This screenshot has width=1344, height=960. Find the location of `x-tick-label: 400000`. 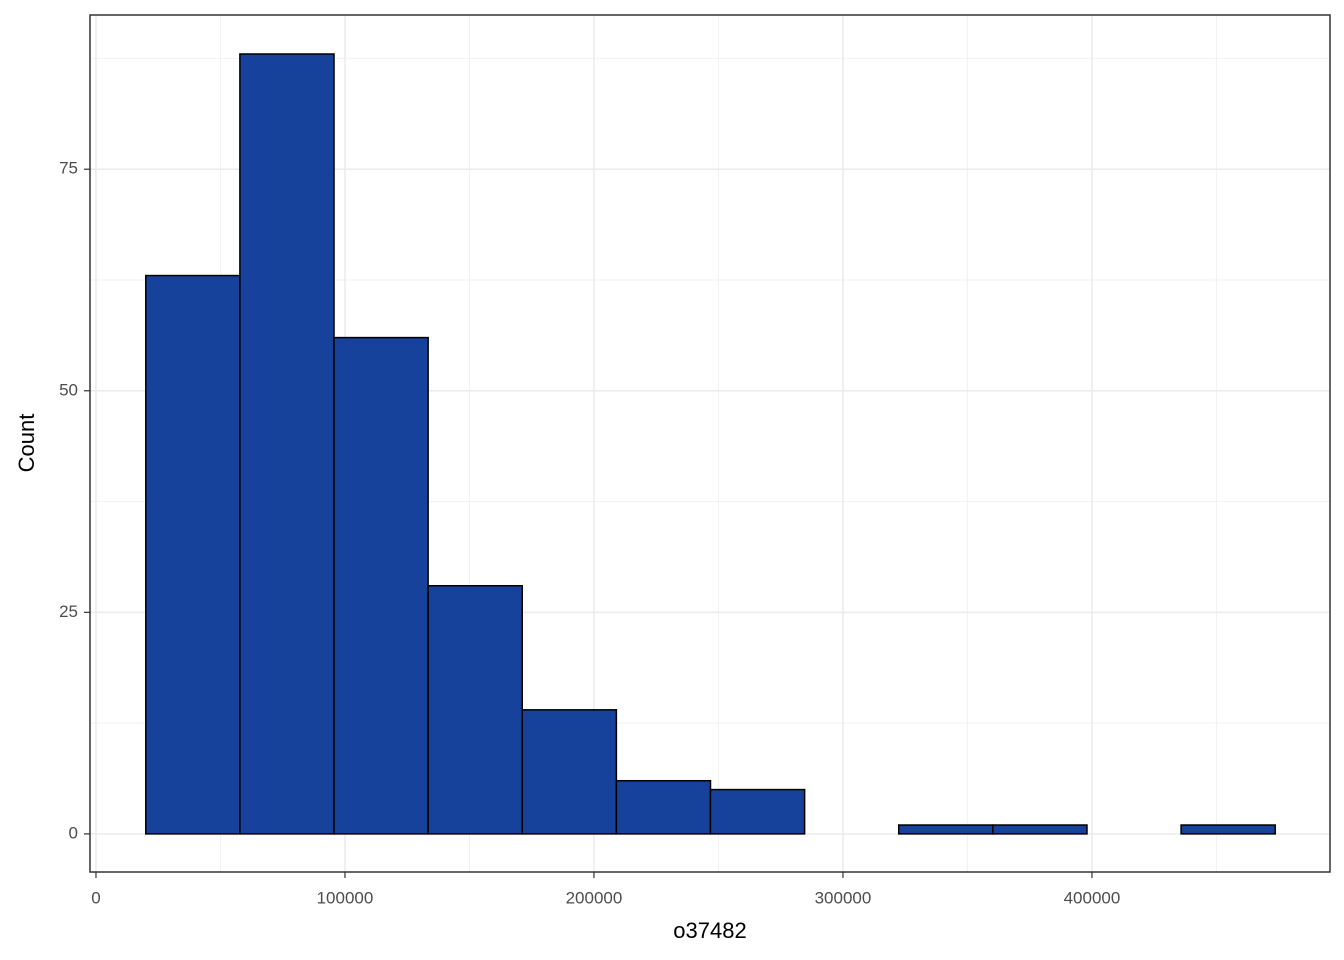

x-tick-label: 400000 is located at coordinates (1092, 897).